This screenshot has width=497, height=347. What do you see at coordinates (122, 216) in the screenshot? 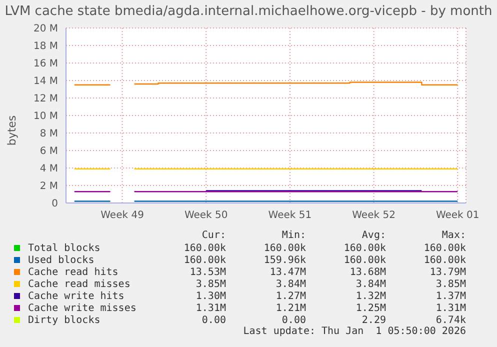
I see `x-tick-label: Week 49` at bounding box center [122, 216].